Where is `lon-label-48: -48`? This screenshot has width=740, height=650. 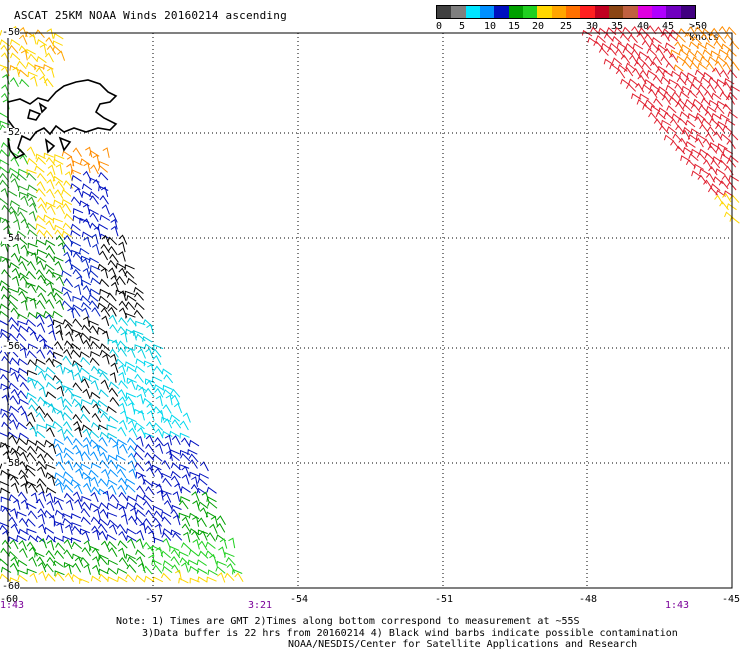 lon-label-48: -48 is located at coordinates (588, 599).